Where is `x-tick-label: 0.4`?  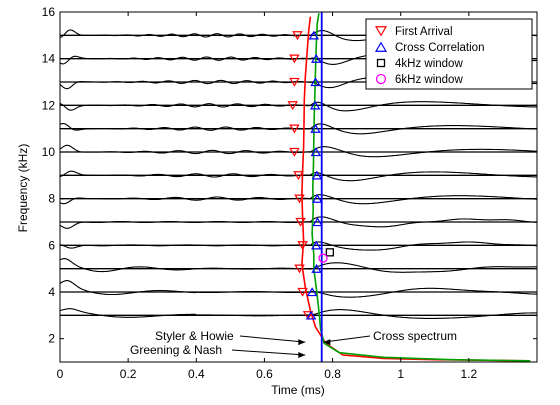
x-tick-label: 0.4 is located at coordinates (196, 374).